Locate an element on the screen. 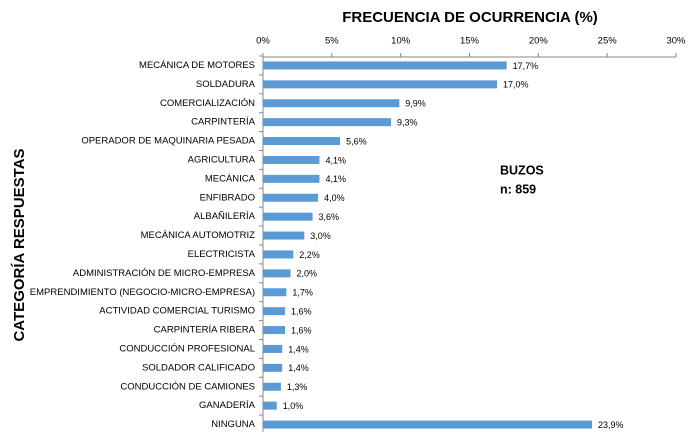 Image resolution: width=688 pixels, height=432 pixels. value-label: 9,9% is located at coordinates (415, 104).